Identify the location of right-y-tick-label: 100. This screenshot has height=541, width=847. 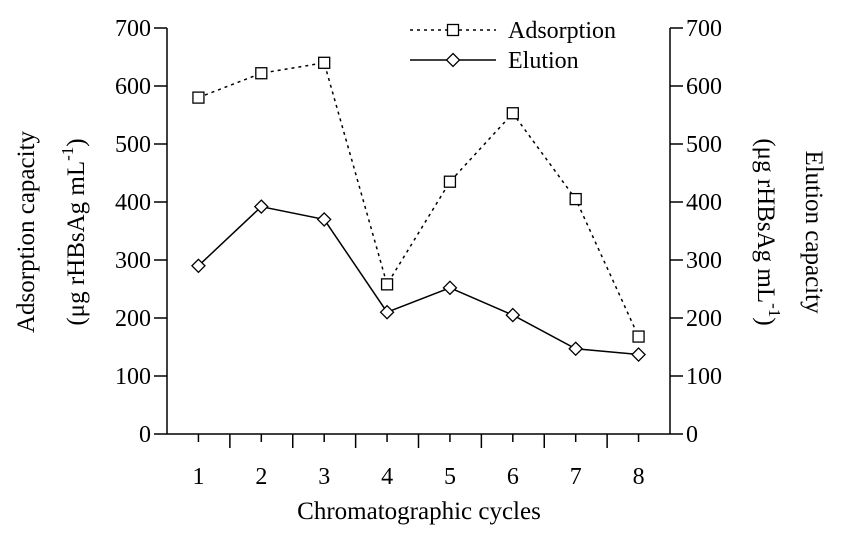
(704, 377).